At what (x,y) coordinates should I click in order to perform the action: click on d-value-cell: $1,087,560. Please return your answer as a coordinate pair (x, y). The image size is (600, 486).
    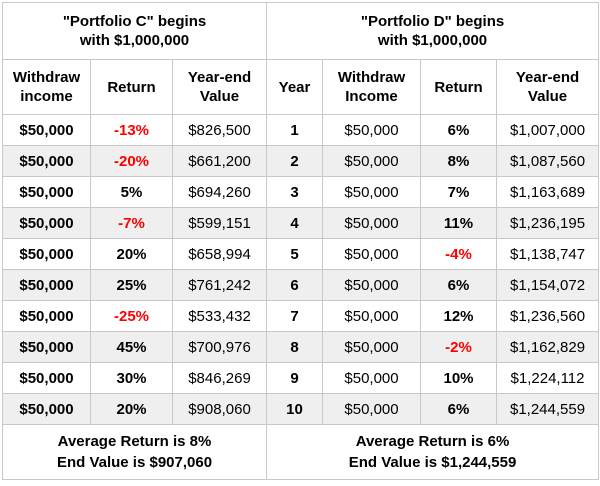
    Looking at the image, I should click on (548, 161).